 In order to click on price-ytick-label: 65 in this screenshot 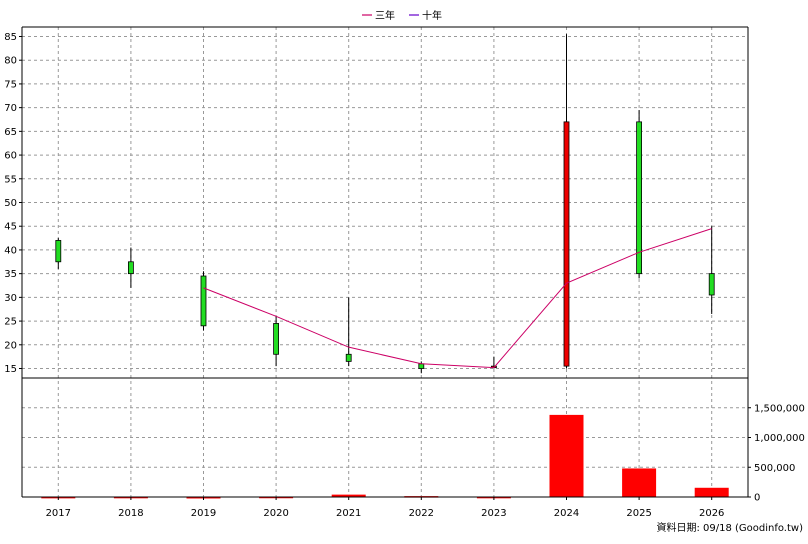, I will do `click(10, 132)`.